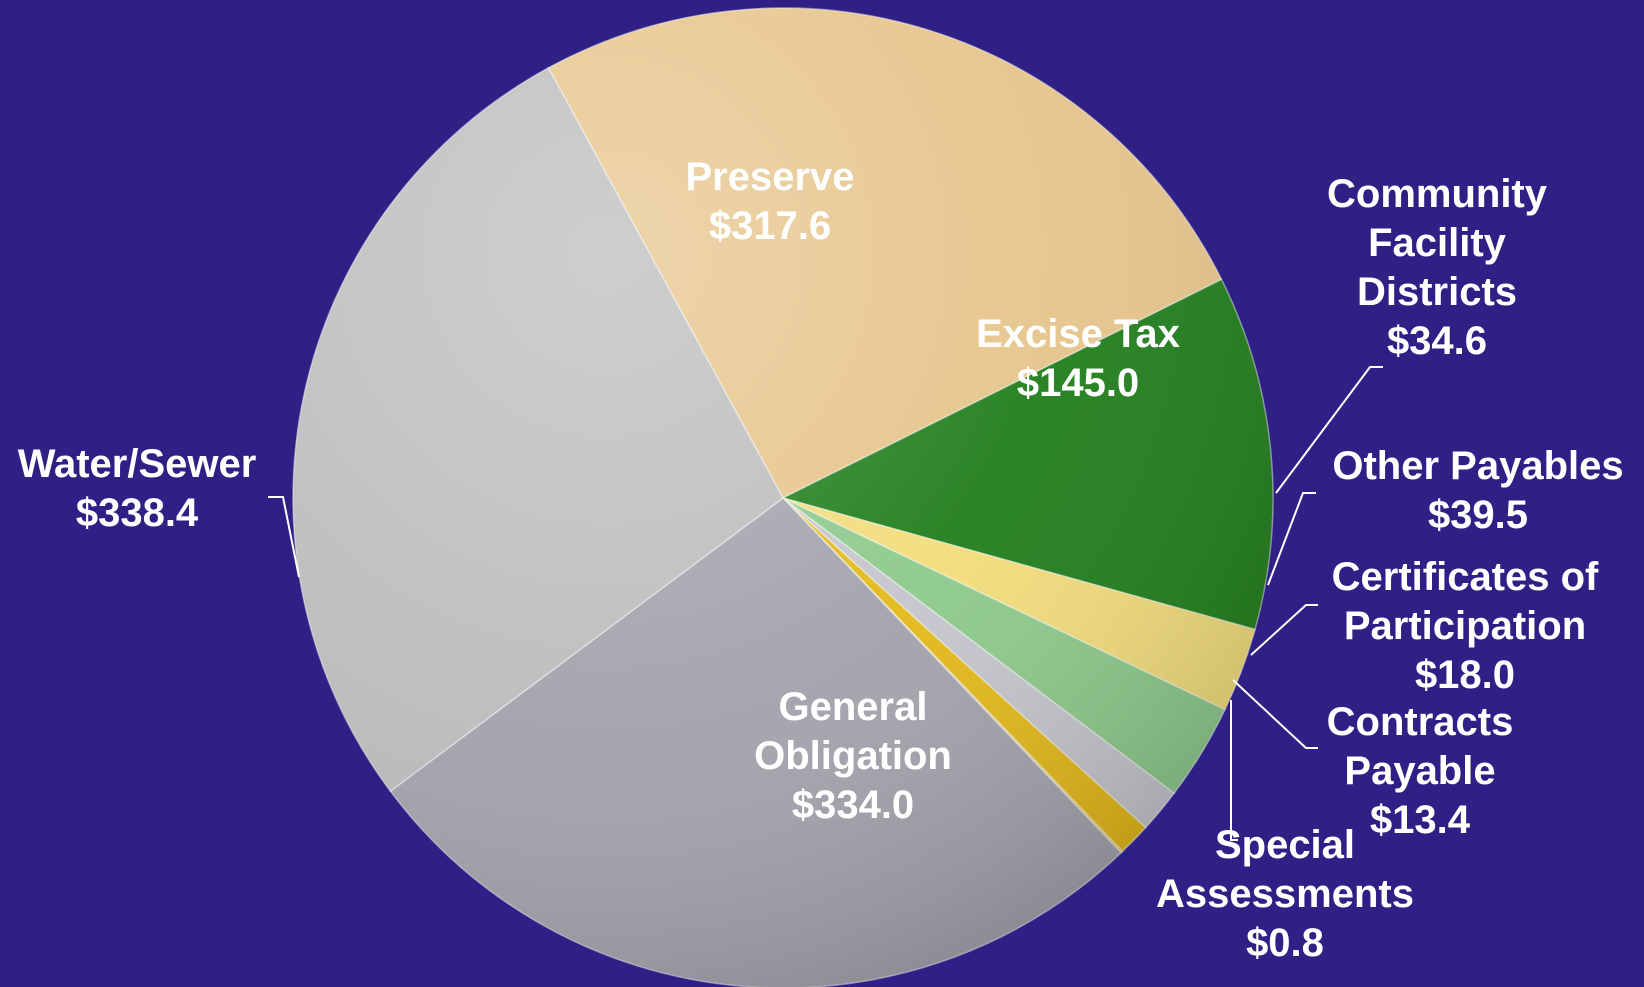 The height and width of the screenshot is (987, 1644). Describe the element at coordinates (1465, 577) in the screenshot. I see `label-line: Certificates of` at that location.